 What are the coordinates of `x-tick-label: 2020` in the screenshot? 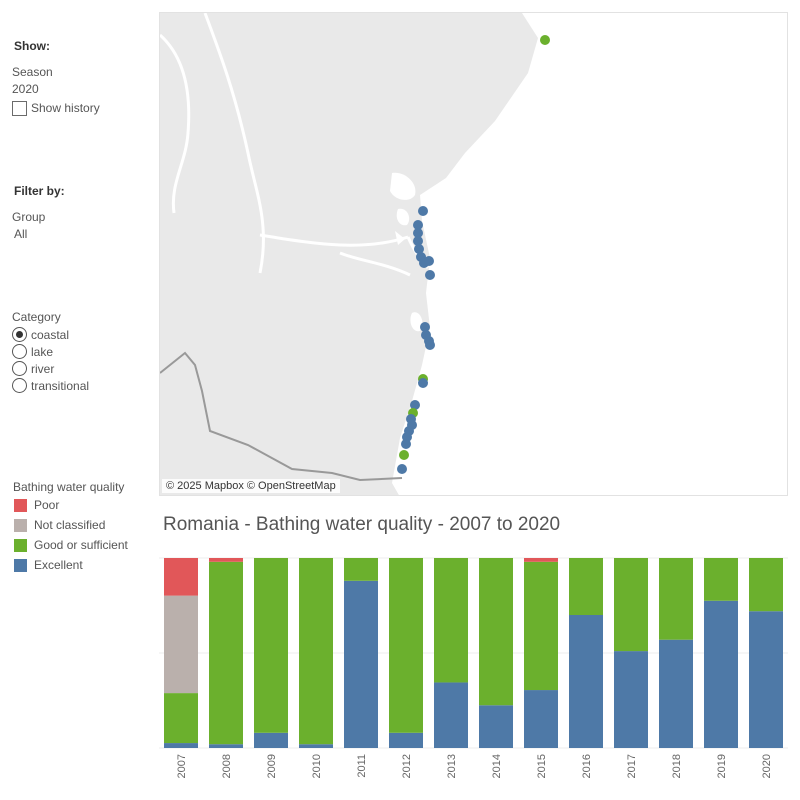 It's located at (767, 766).